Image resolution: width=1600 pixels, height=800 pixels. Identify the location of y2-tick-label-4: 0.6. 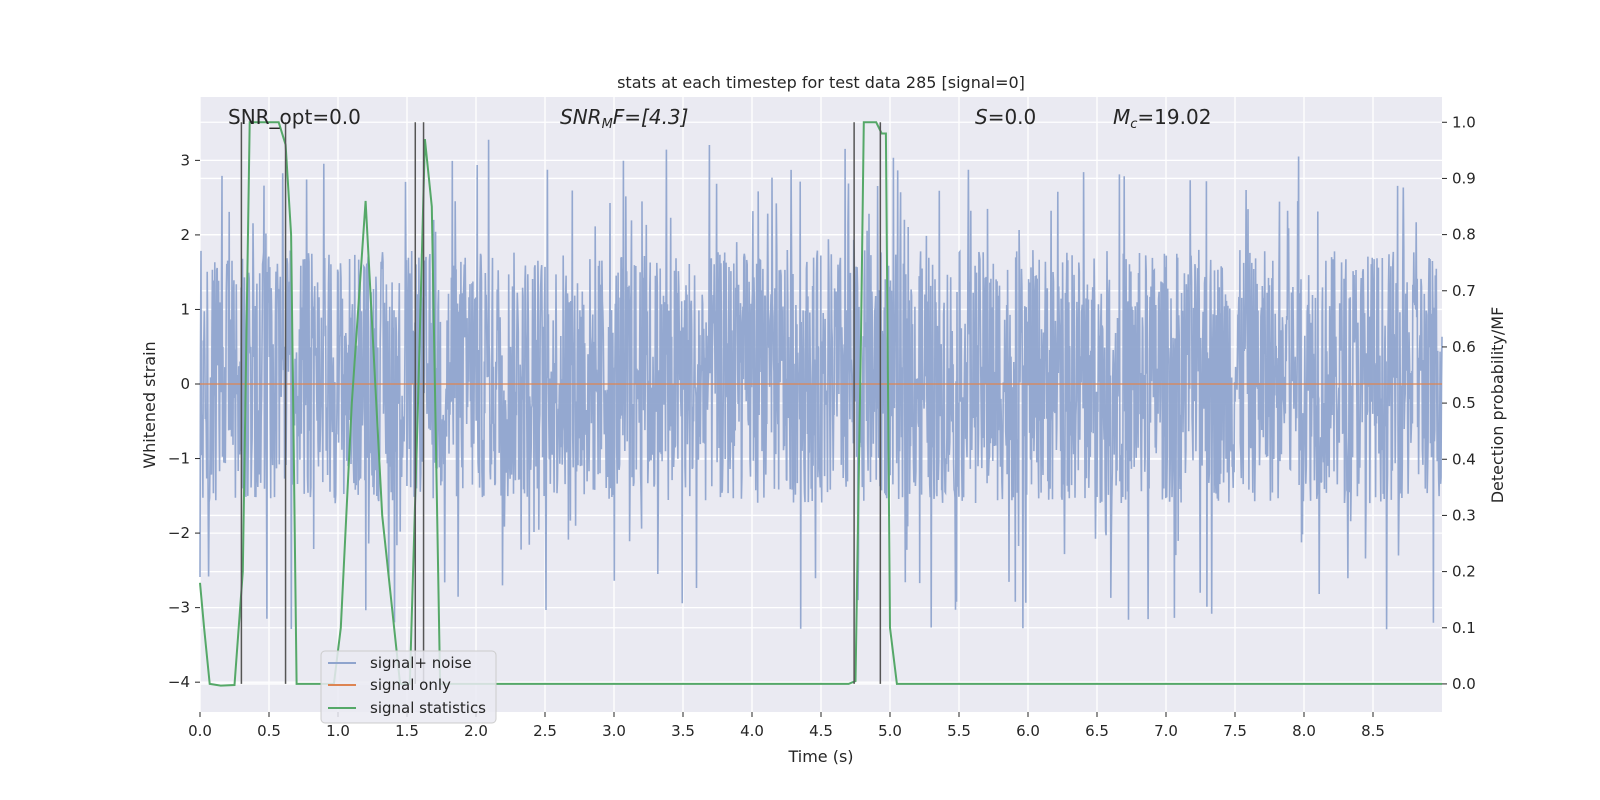
(1464, 347).